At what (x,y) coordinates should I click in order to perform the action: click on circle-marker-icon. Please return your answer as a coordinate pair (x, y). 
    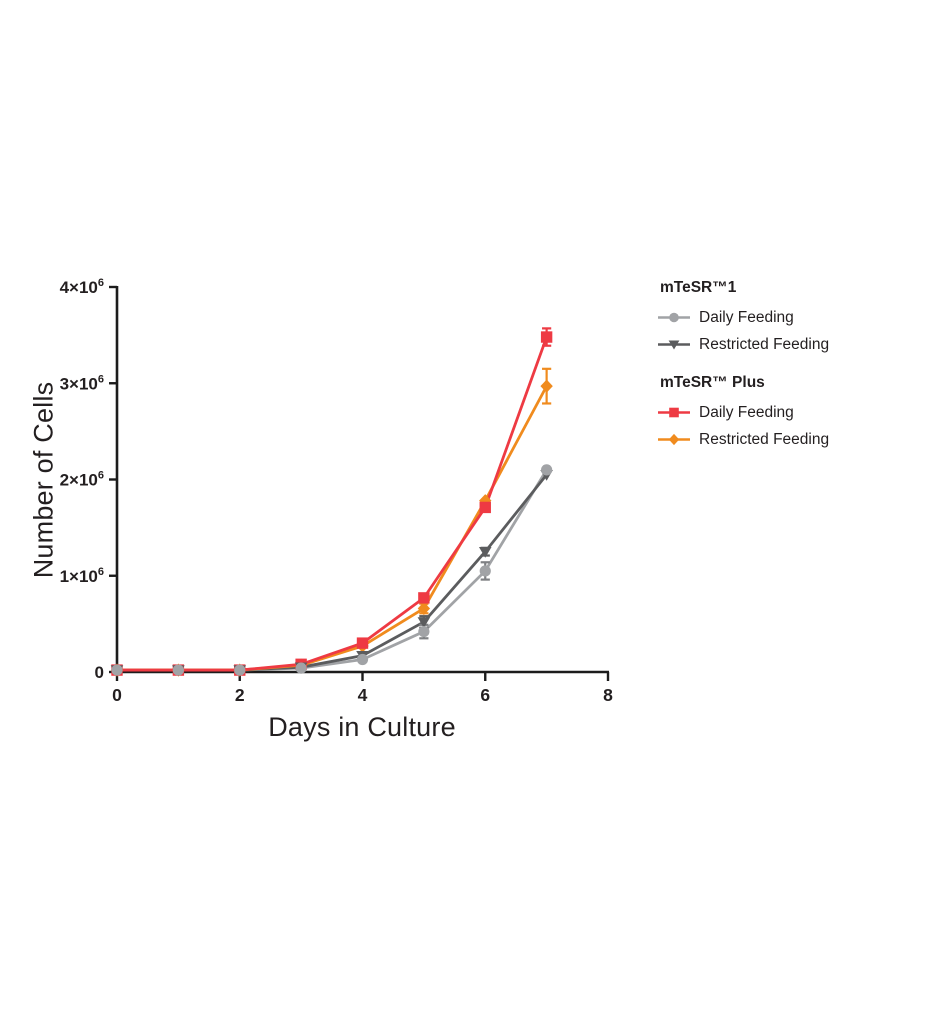
    Looking at the image, I should click on (674, 317).